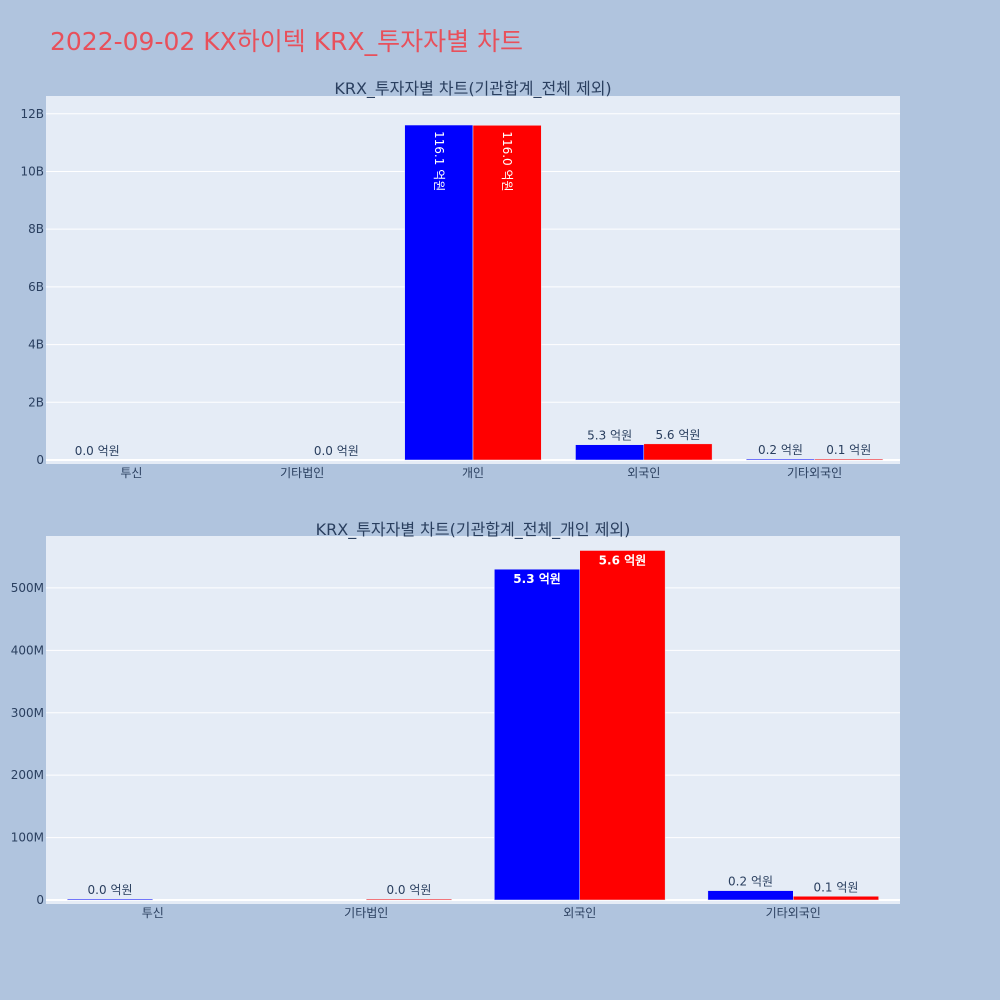 This screenshot has height=1000, width=1000. Describe the element at coordinates (27, 713) in the screenshot. I see `y-tick-label: 300M` at that location.